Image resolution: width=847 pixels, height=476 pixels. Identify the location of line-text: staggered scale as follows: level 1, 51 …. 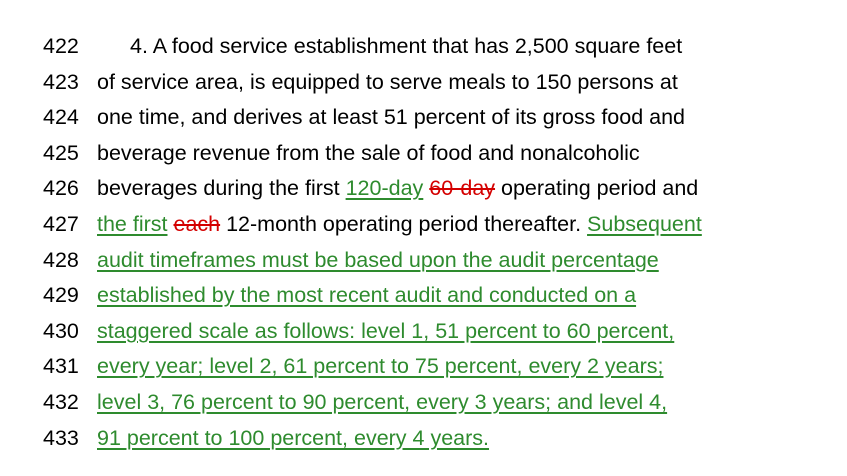
(385, 332).